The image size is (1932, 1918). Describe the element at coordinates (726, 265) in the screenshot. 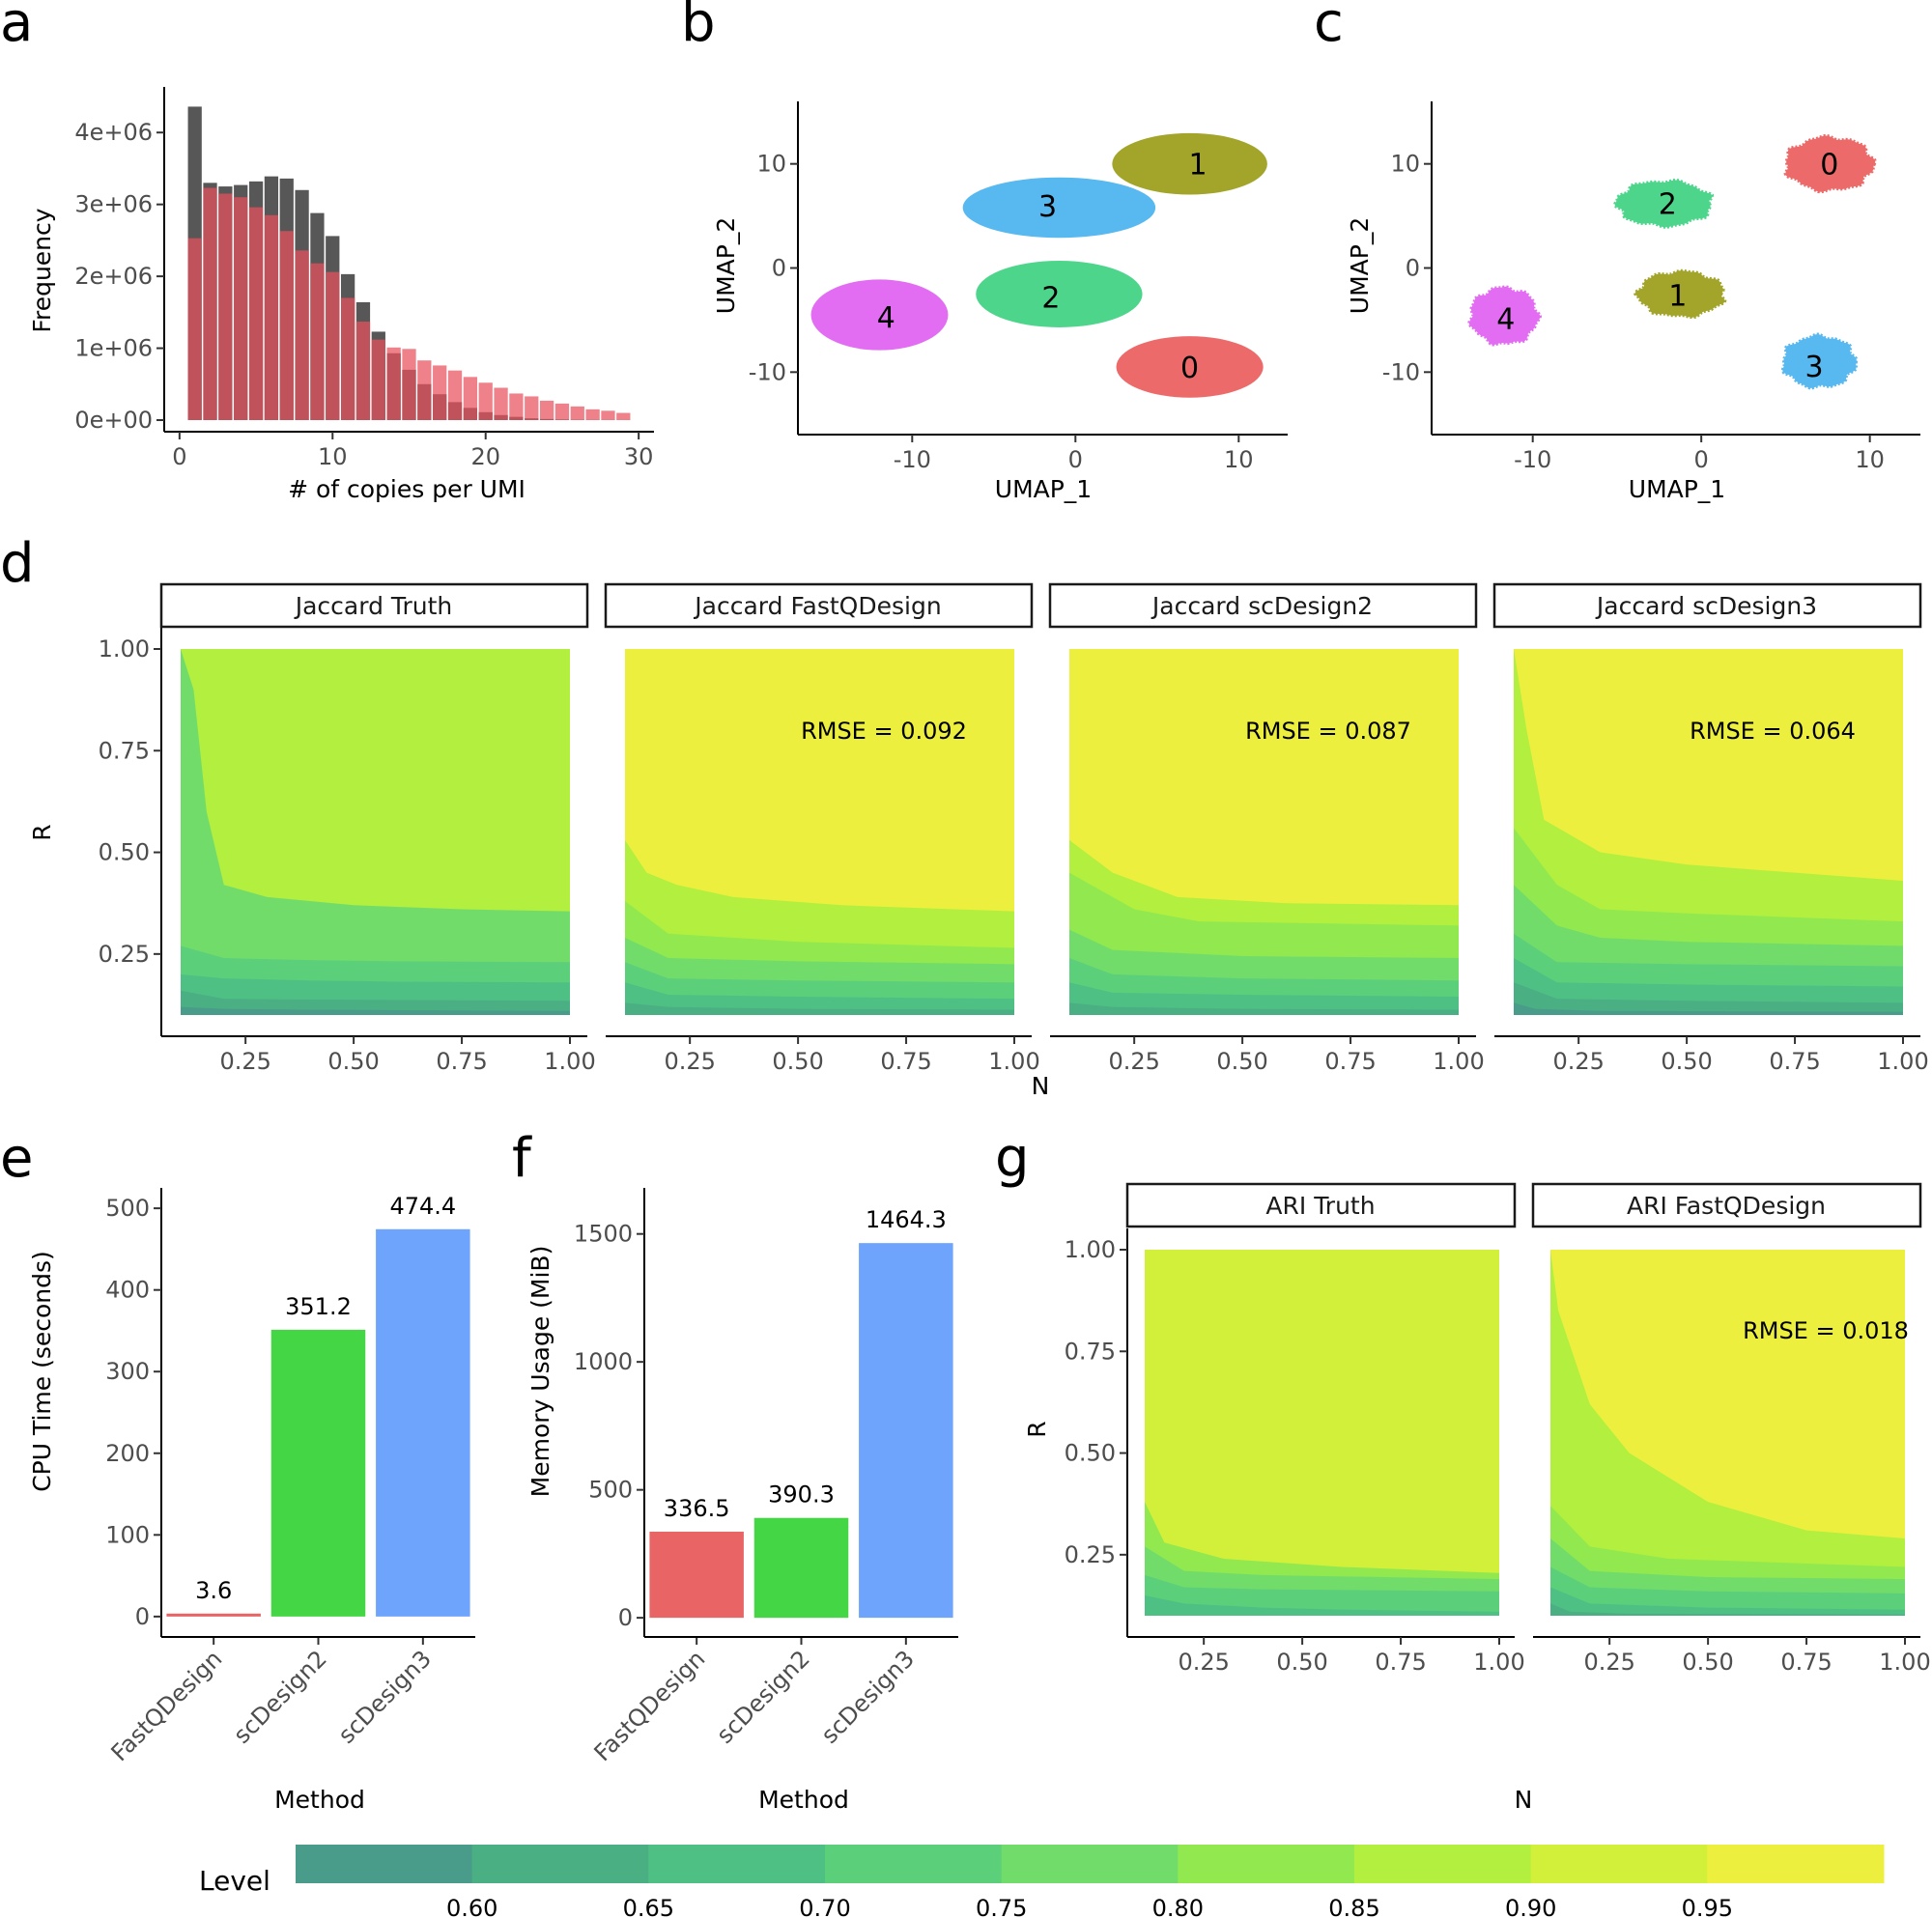

I see `y-axis-title: UMAP_2` at that location.